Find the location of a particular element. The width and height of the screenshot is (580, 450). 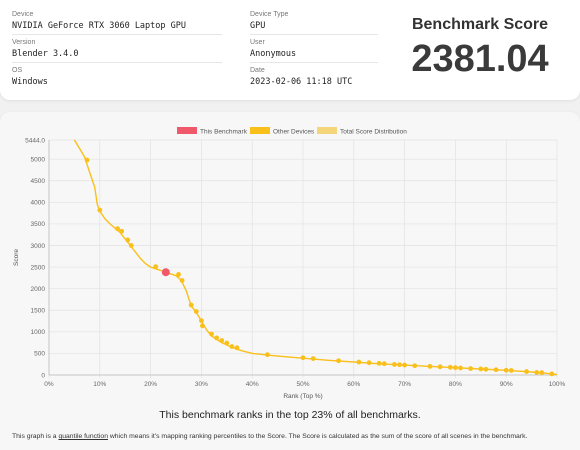

device-label: Device is located at coordinates (23, 14).